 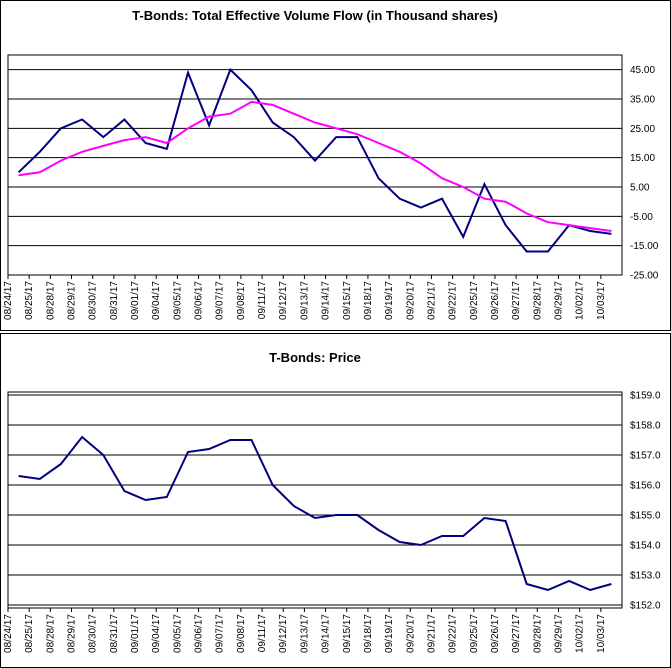 What do you see at coordinates (645, 456) in the screenshot?
I see `y-tick-label: $157.0` at bounding box center [645, 456].